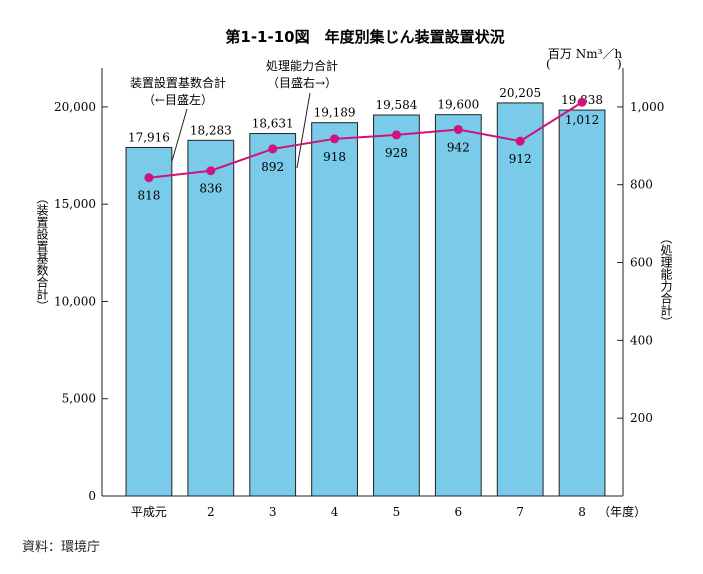 The width and height of the screenshot is (703, 574). What do you see at coordinates (396, 105) in the screenshot?
I see `bar-value-label: 19,584` at bounding box center [396, 105].